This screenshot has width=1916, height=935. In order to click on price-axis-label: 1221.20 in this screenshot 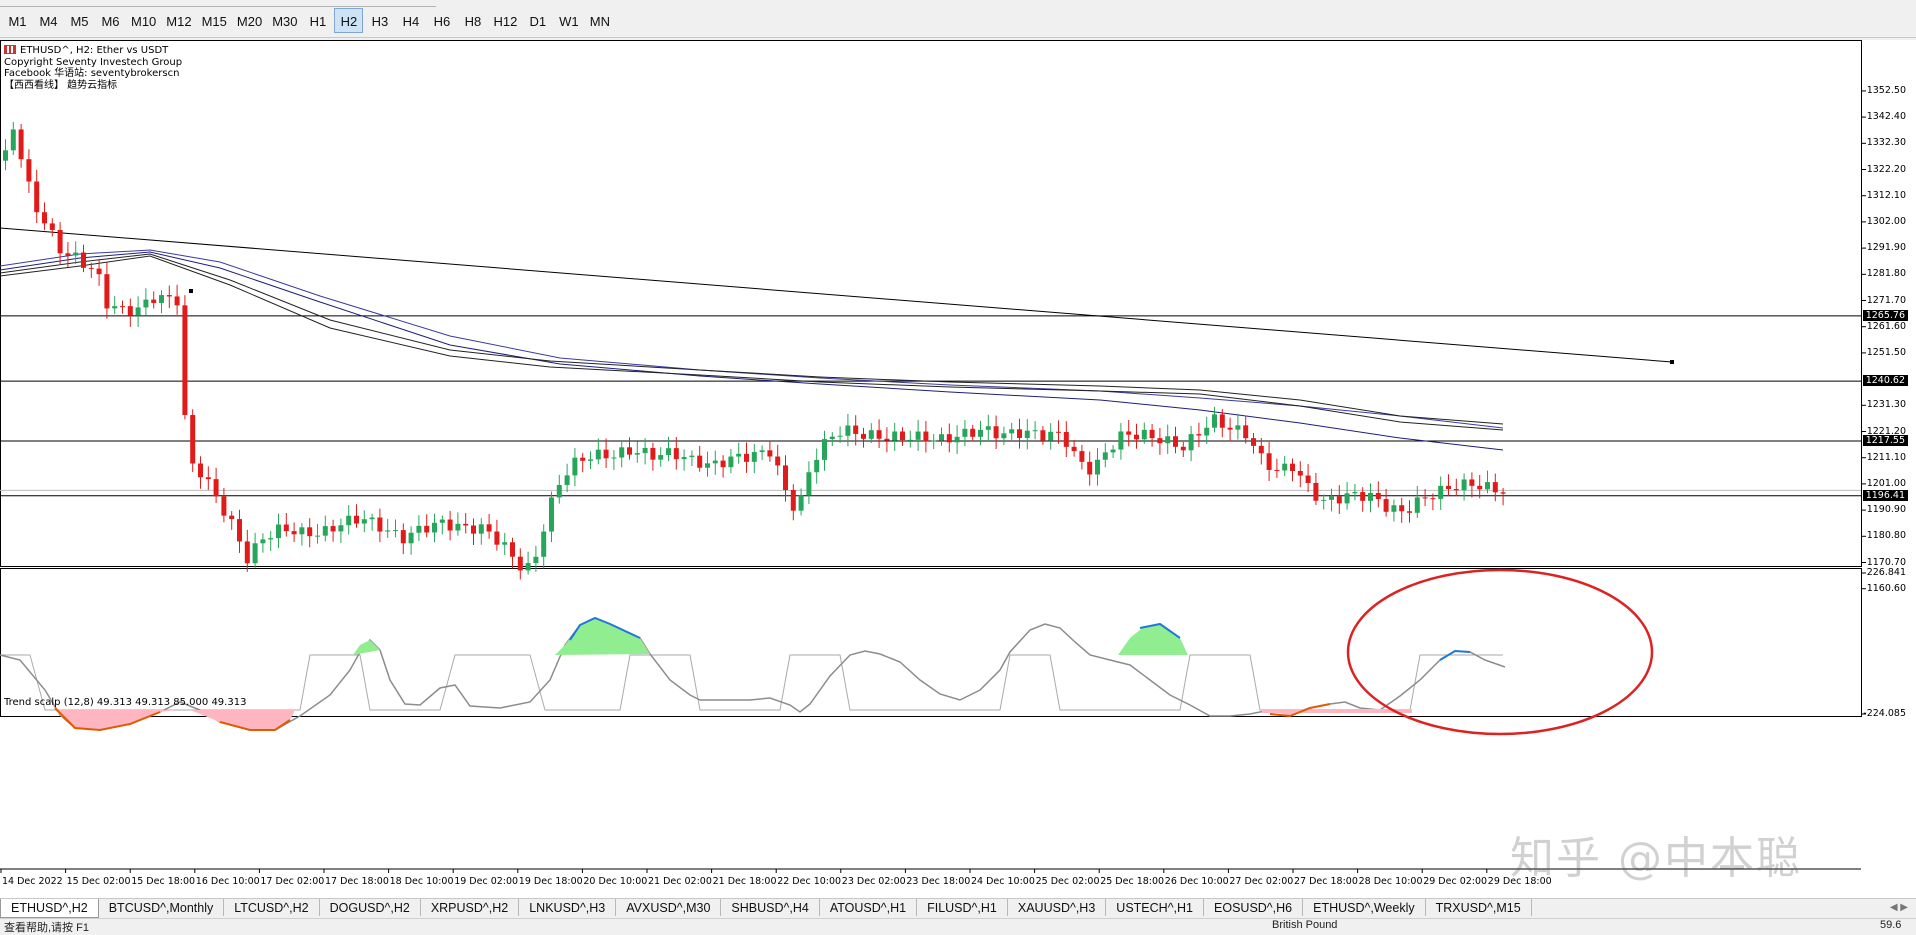, I will do `click(1886, 431)`.